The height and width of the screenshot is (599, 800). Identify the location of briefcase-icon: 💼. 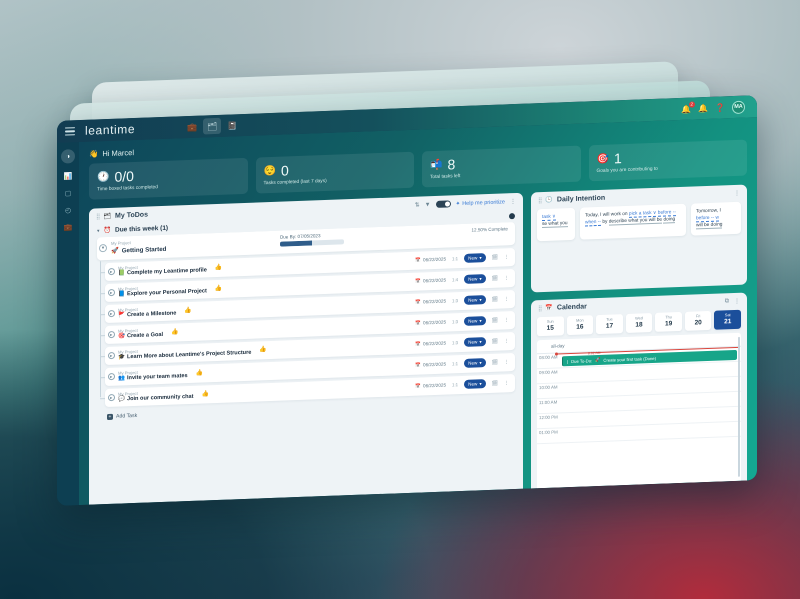
(192, 127).